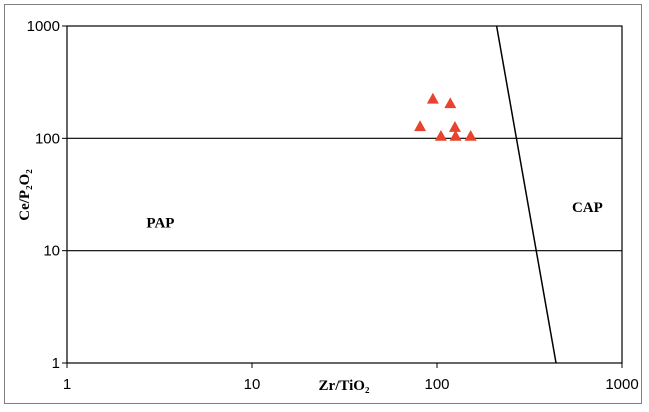 This screenshot has width=649, height=412. Describe the element at coordinates (67, 384) in the screenshot. I see `x-tick-label: 1` at that location.